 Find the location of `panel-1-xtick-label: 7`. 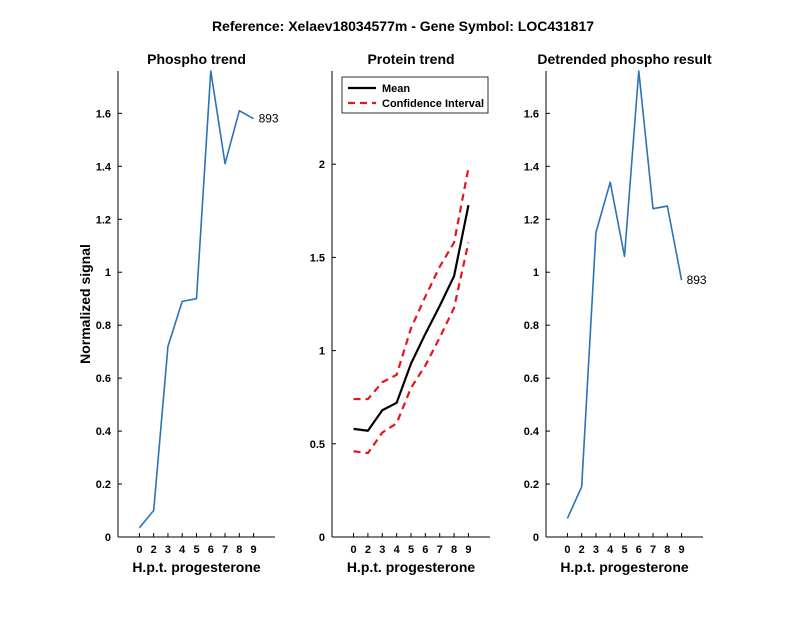

panel-1-xtick-label: 7 is located at coordinates (225, 550).